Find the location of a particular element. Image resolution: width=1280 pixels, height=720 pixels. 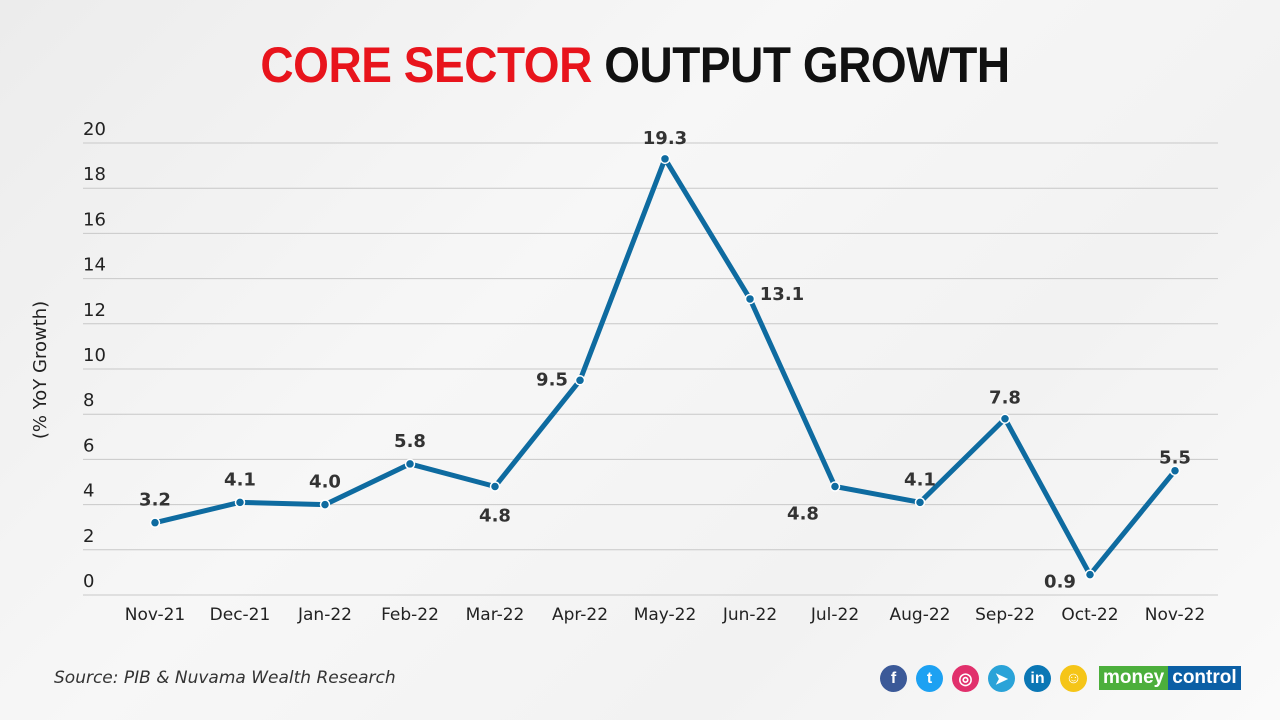

source-note: Source: PIB & Nuvama Wealth Research is located at coordinates (225, 678).